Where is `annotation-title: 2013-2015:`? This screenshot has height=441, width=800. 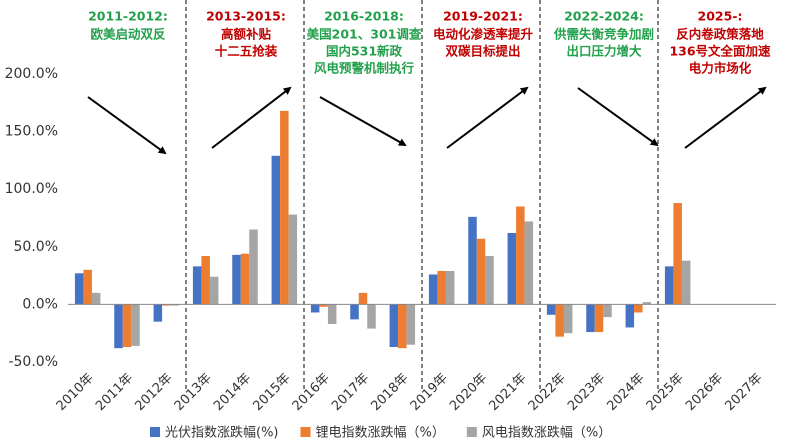
annotation-title: 2013-2015: is located at coordinates (246, 16).